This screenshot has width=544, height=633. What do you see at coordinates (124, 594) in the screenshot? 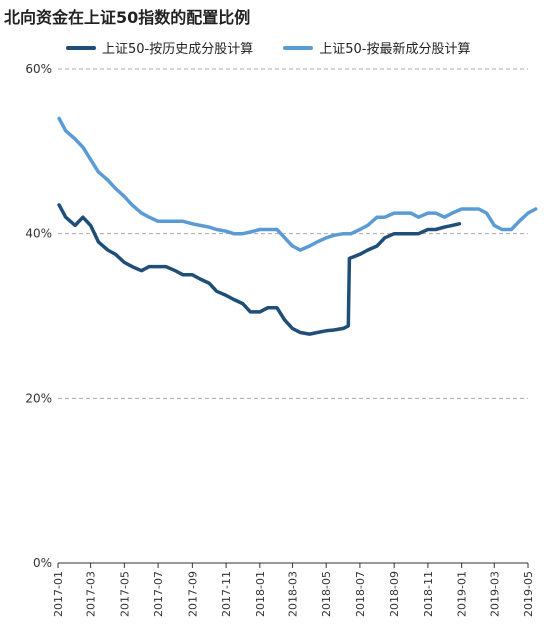
I see `x-tick-label: 2017-05` at bounding box center [124, 594].